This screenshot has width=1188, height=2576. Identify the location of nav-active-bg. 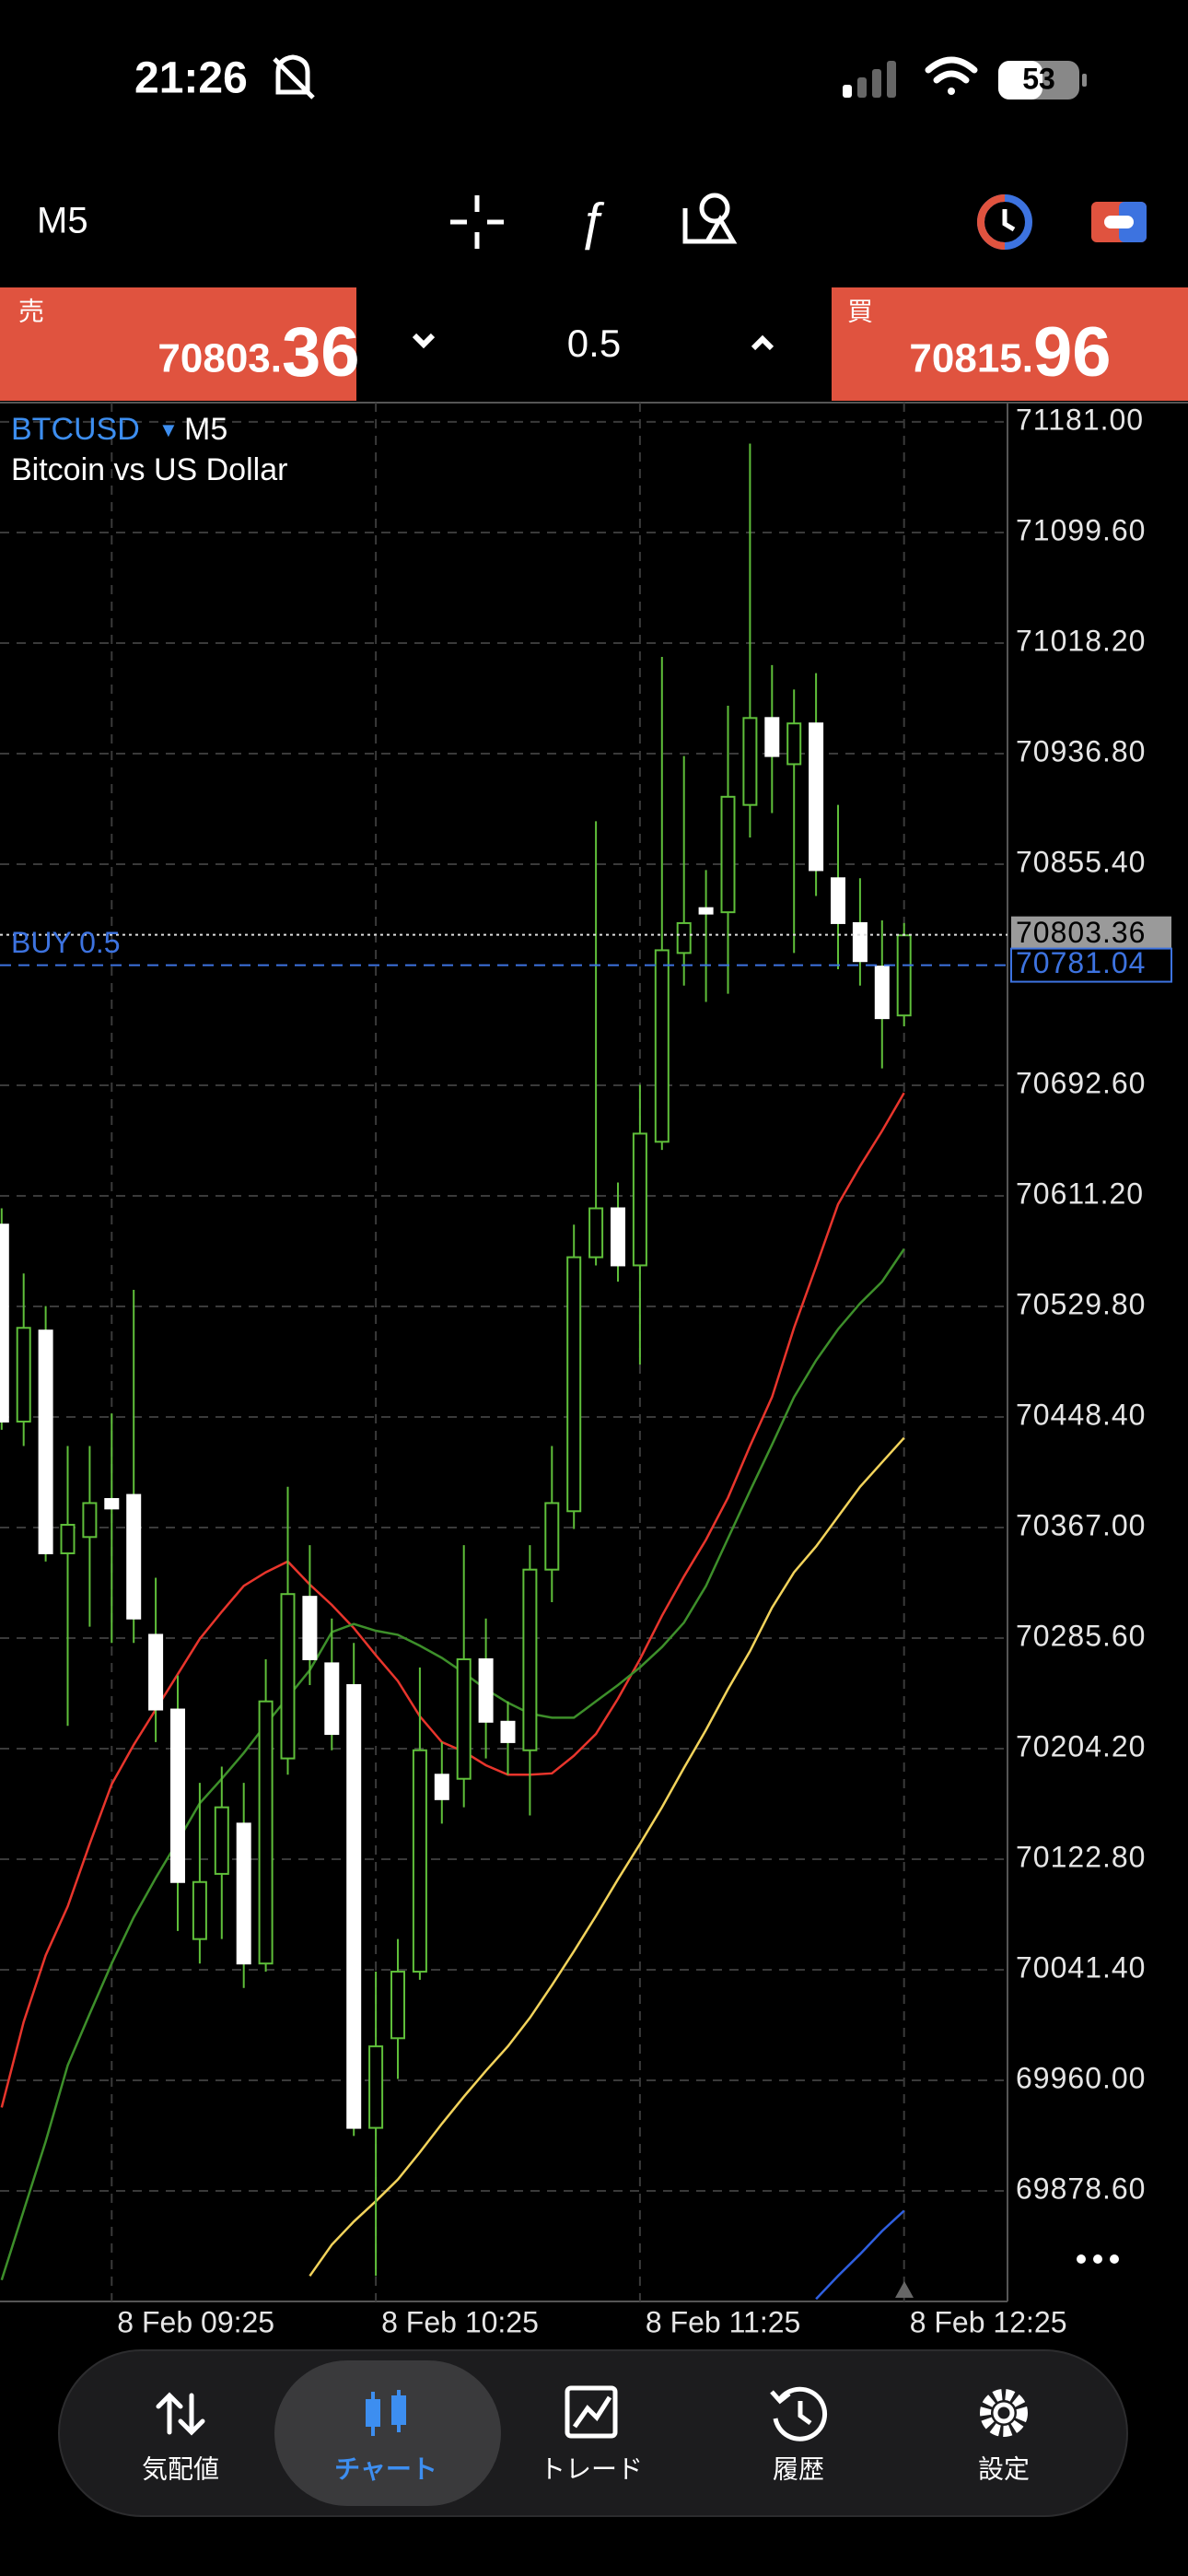
(387, 2433).